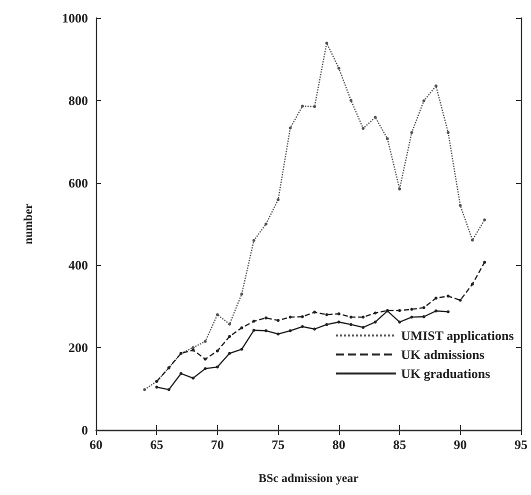 The height and width of the screenshot is (495, 531). I want to click on x-tick-label: 70, so click(217, 444).